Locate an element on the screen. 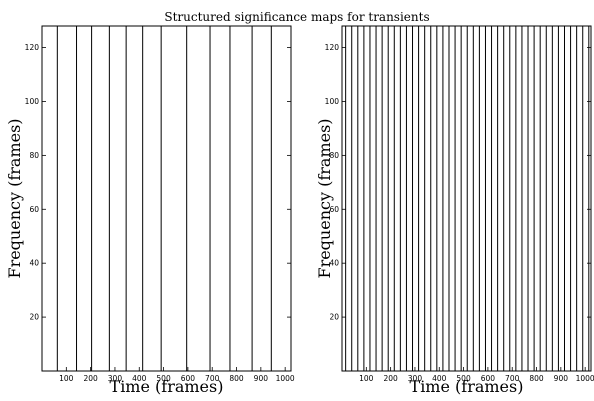 This screenshot has width=594, height=401. left-y-tick-label: 40 is located at coordinates (34, 263).